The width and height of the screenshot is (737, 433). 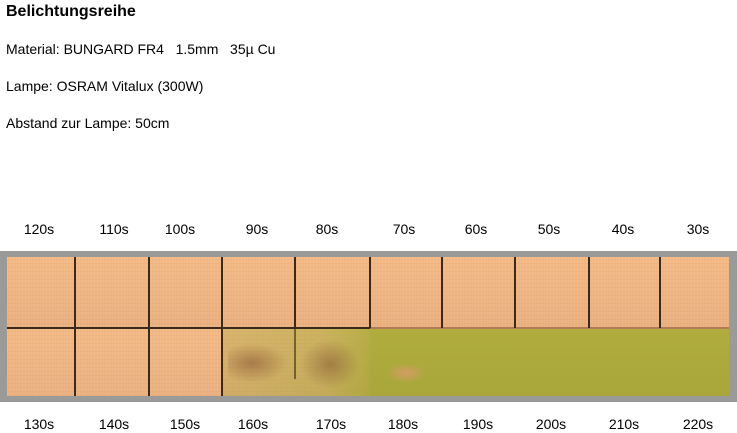 What do you see at coordinates (698, 424) in the screenshot?
I see `bottom-label: 220s` at bounding box center [698, 424].